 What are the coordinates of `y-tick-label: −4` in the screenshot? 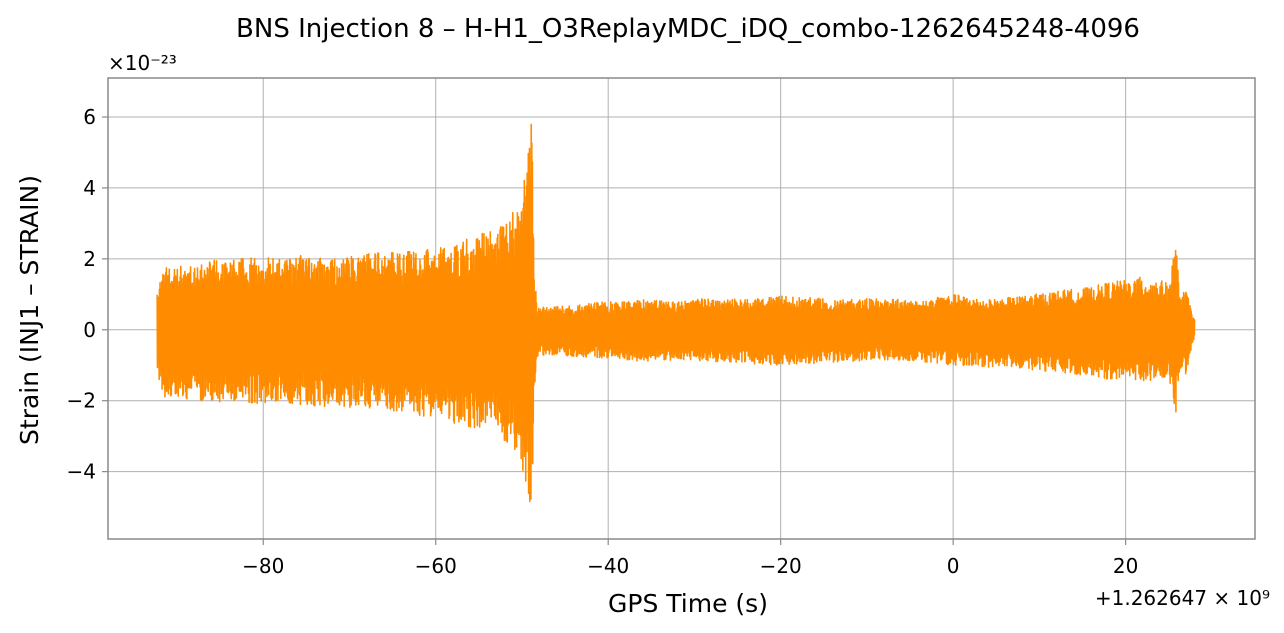 It's located at (81, 472).